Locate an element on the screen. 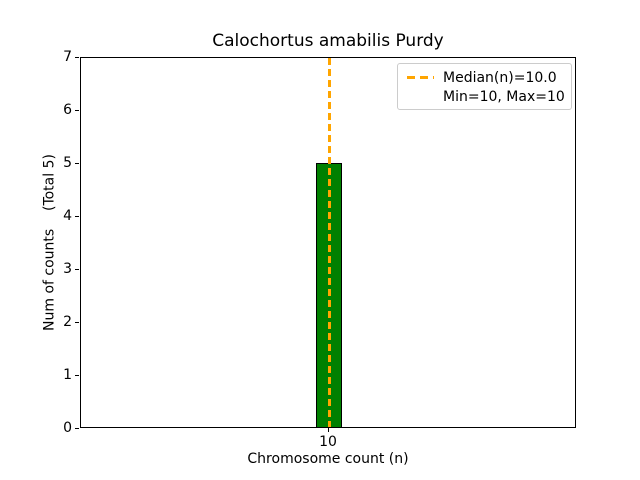 The image size is (640, 480). y-tick-label: 2 is located at coordinates (67, 322).